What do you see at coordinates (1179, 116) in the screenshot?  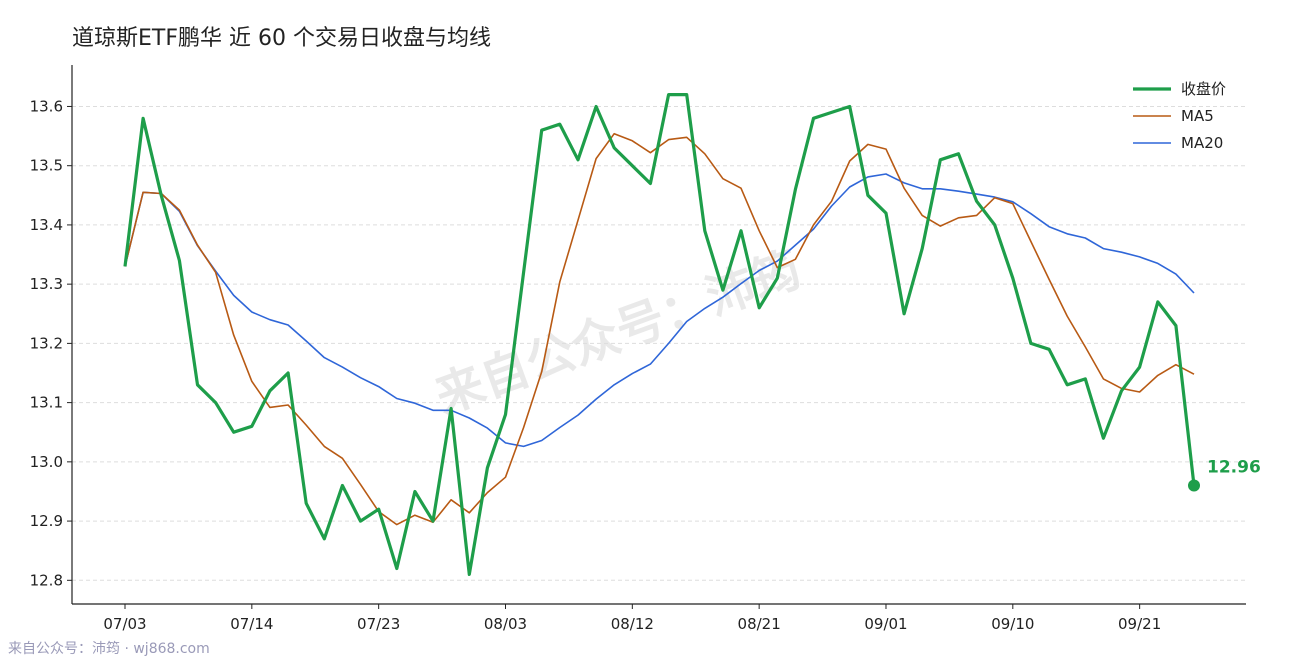 I see `legend: 收盘价 MA5 MA20` at bounding box center [1179, 116].